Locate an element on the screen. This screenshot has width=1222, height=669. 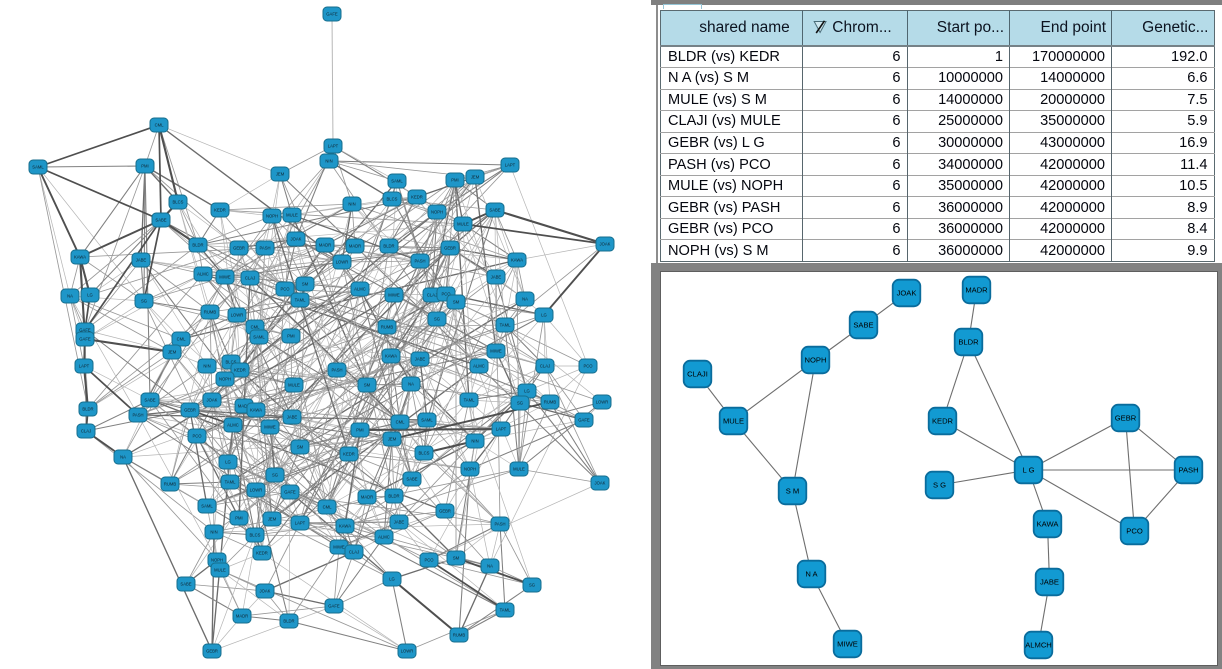
svg-text: L G is located at coordinates (1028, 470).